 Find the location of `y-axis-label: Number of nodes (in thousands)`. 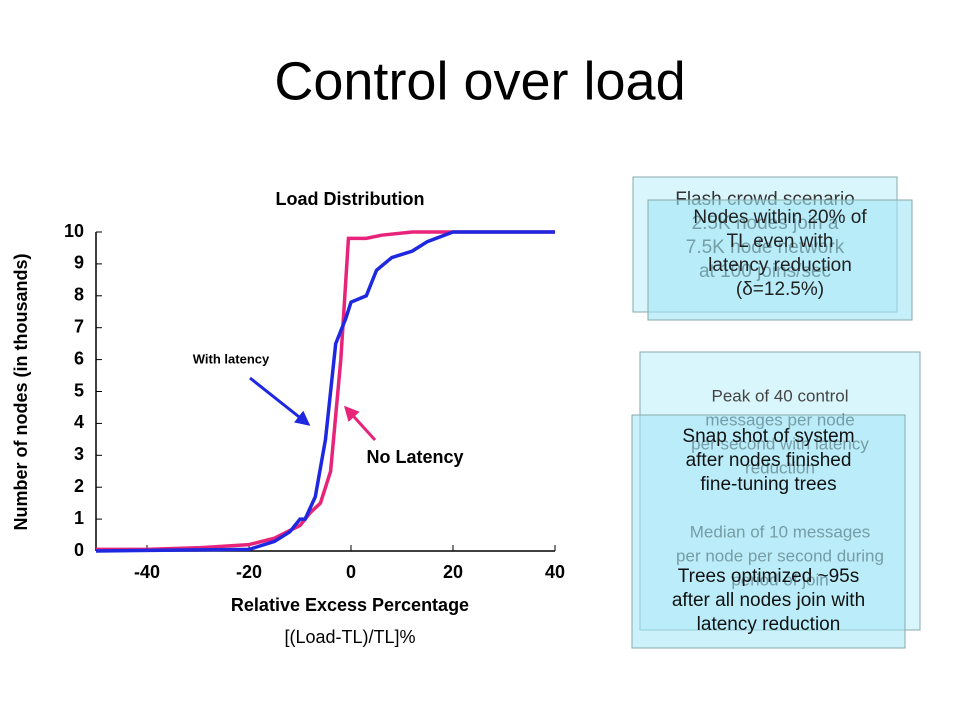

y-axis-label: Number of nodes (in thousands) is located at coordinates (21, 391).